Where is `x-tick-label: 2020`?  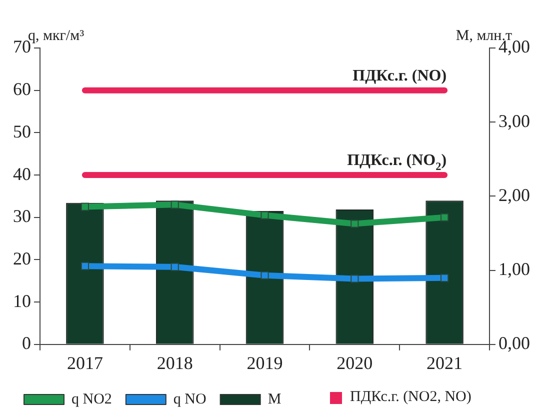 x-tick-label: 2020 is located at coordinates (354, 362).